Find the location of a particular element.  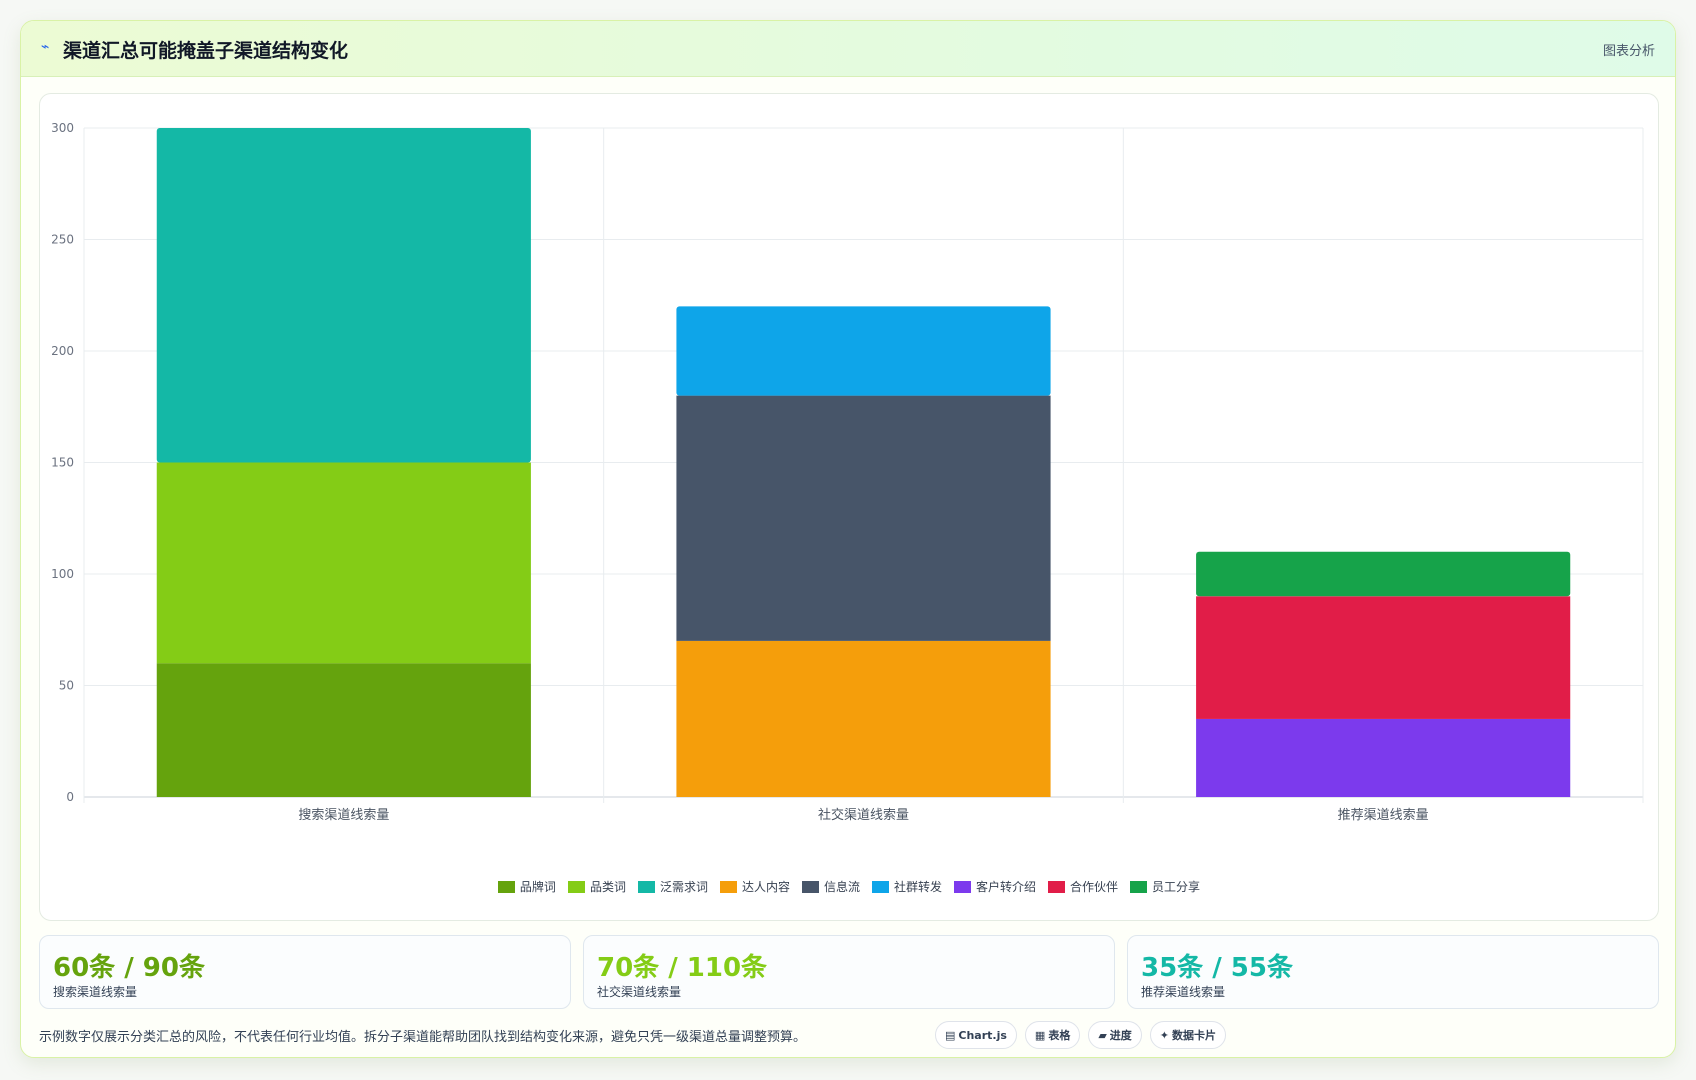

legend-item: 合作伙伴 is located at coordinates (1083, 886).